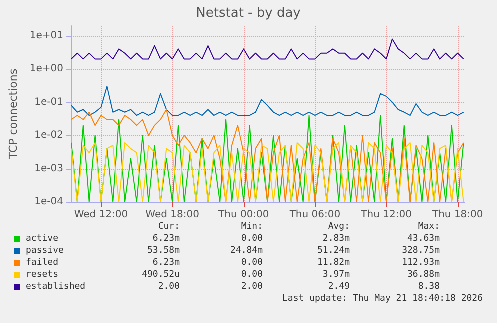 The width and height of the screenshot is (497, 323). What do you see at coordinates (45, 251) in the screenshot?
I see `legend-label: passive` at bounding box center [45, 251].